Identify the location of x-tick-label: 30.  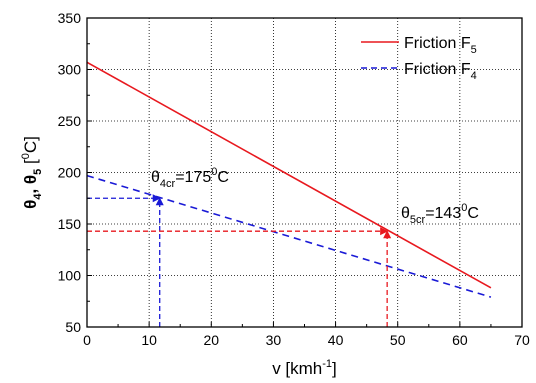
(274, 340).